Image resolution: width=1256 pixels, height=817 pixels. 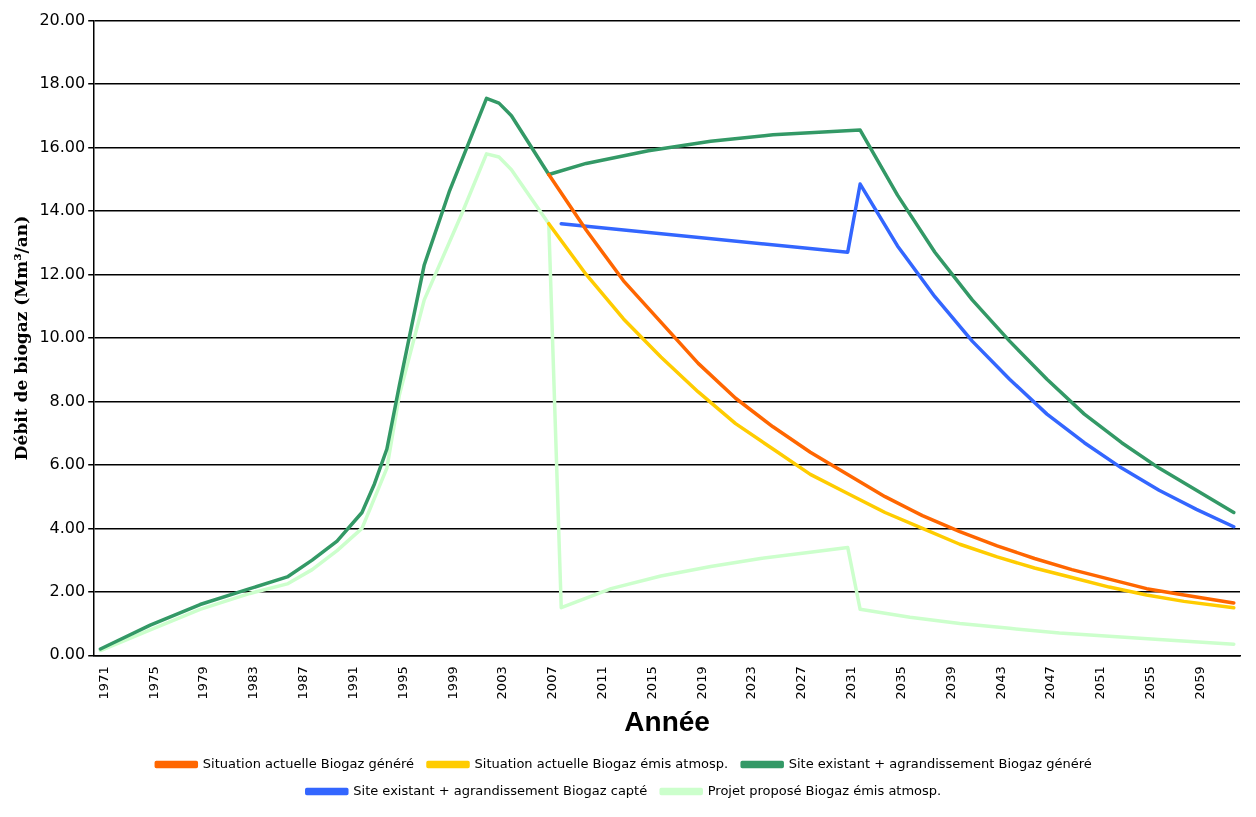 I want to click on y-tick-label: 4.00, so click(x=67, y=527).